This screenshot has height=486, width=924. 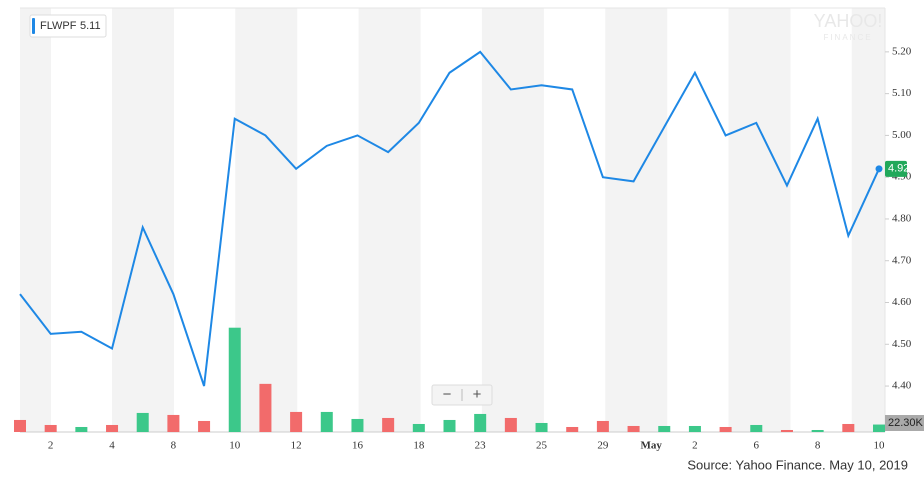 I want to click on watermark: FINANCE, so click(x=847, y=37).